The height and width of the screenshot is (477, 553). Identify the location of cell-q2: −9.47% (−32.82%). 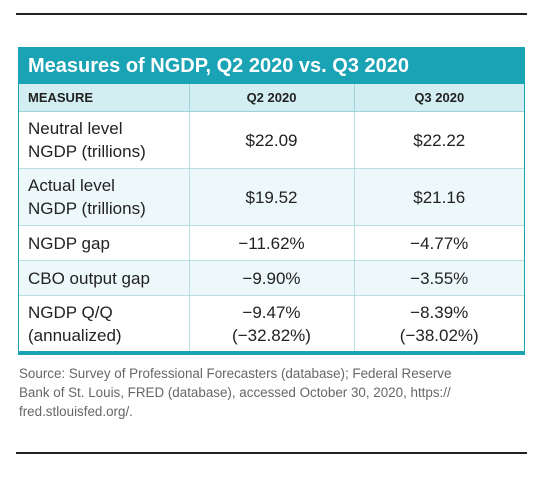
(272, 324).